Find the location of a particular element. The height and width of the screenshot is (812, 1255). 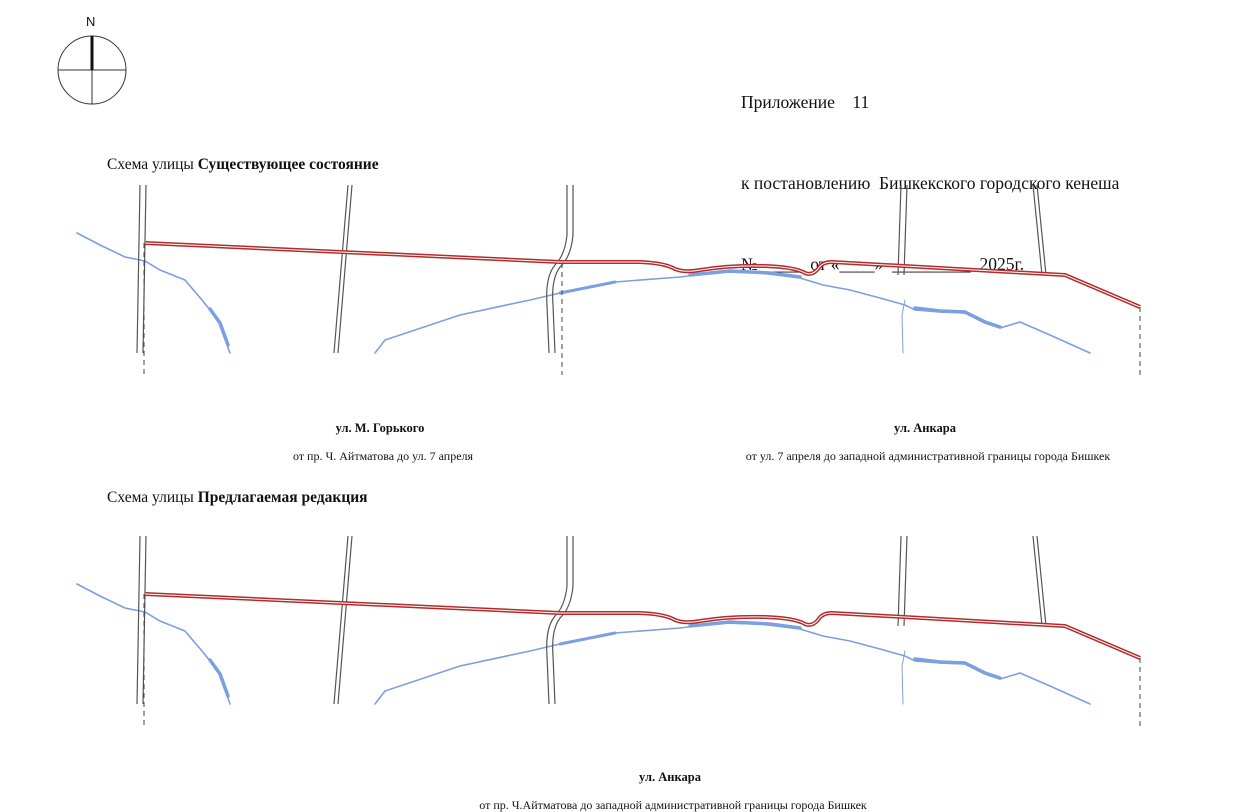

river-main is located at coordinates (732, 312).